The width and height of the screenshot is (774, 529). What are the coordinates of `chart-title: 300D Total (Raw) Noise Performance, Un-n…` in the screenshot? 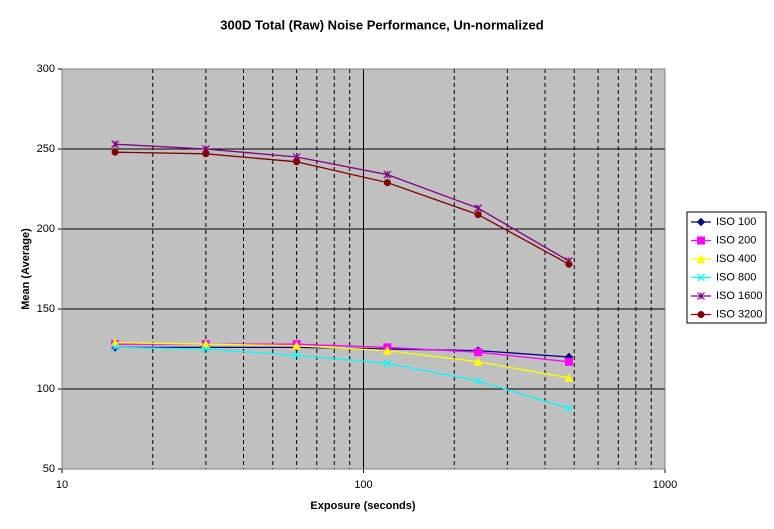 It's located at (381, 24).